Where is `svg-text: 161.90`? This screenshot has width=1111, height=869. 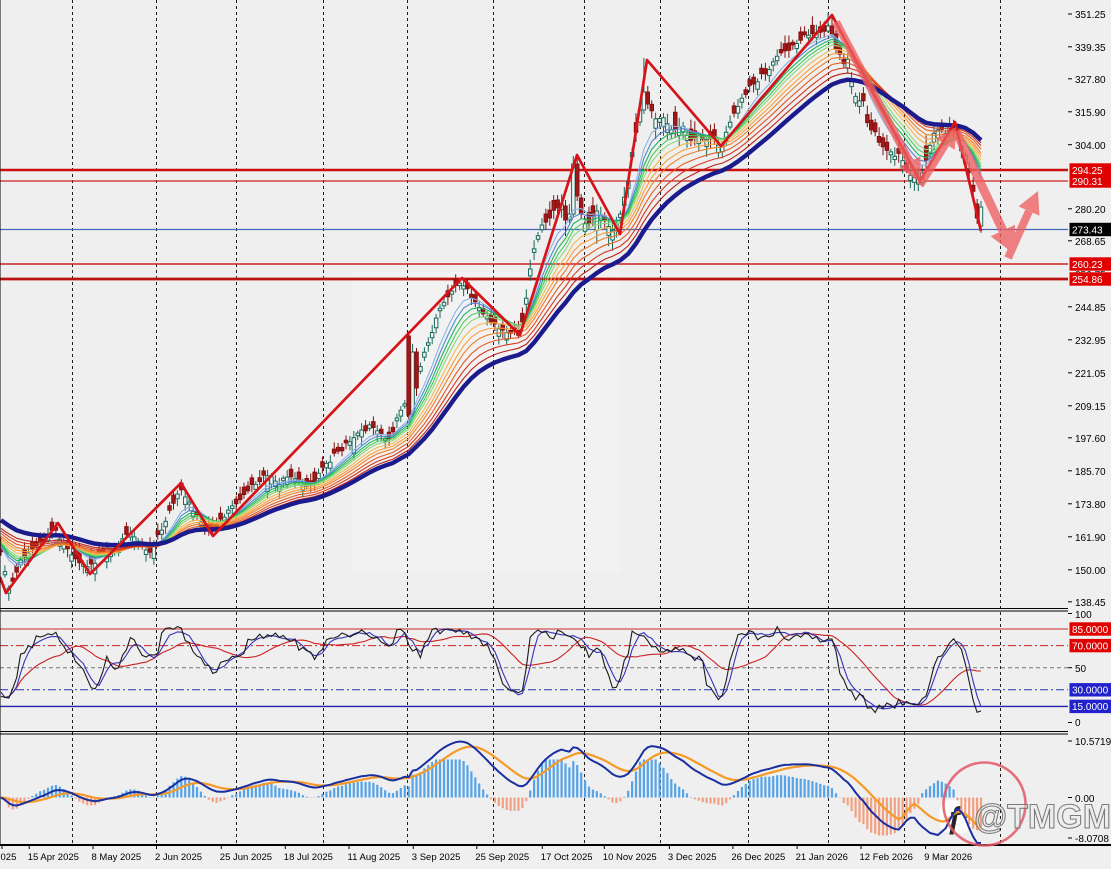 svg-text: 161.90 is located at coordinates (1090, 538).